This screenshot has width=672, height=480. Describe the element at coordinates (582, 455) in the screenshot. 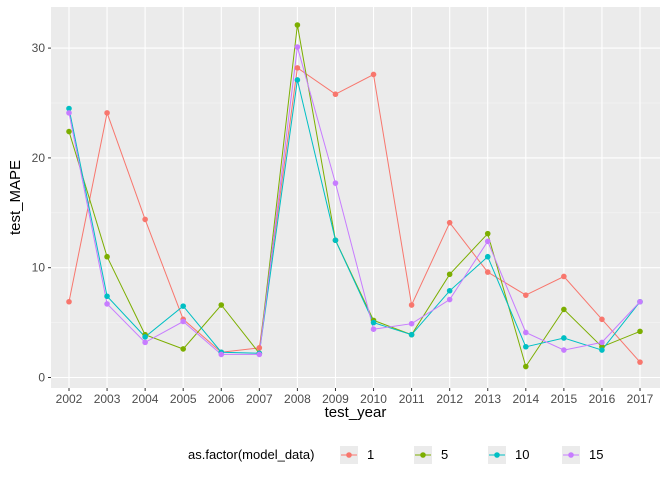

I see `legend-item-15: 15` at that location.